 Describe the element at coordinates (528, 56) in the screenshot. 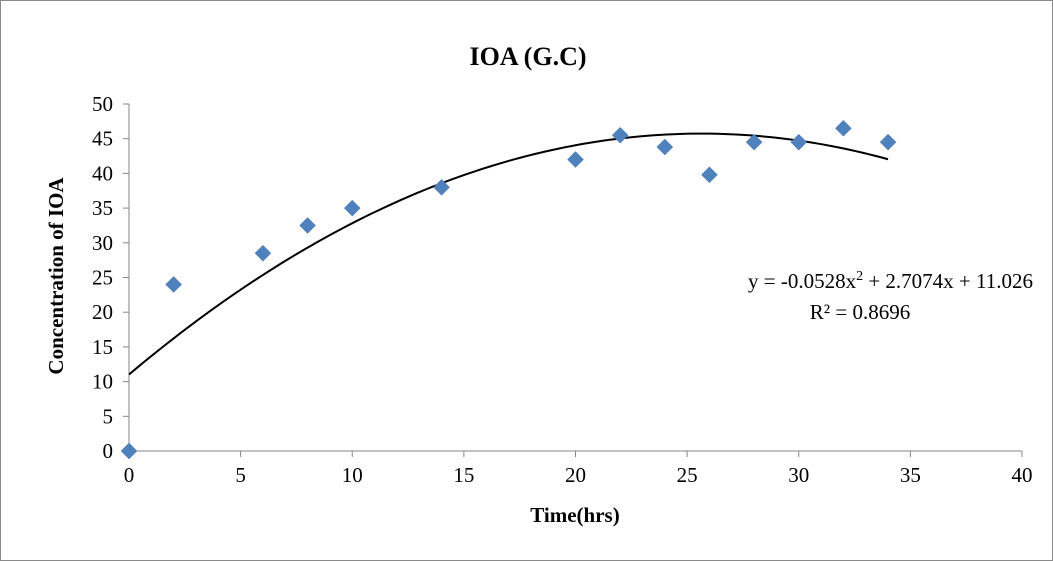

I see `chart-title: IOA (G.C)` at that location.